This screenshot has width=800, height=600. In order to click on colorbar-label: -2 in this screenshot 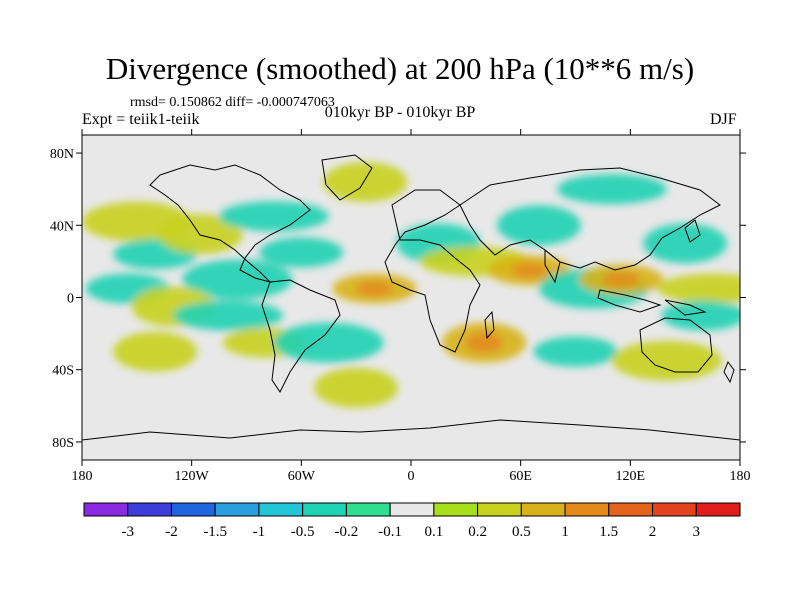, I will do `click(171, 532)`.